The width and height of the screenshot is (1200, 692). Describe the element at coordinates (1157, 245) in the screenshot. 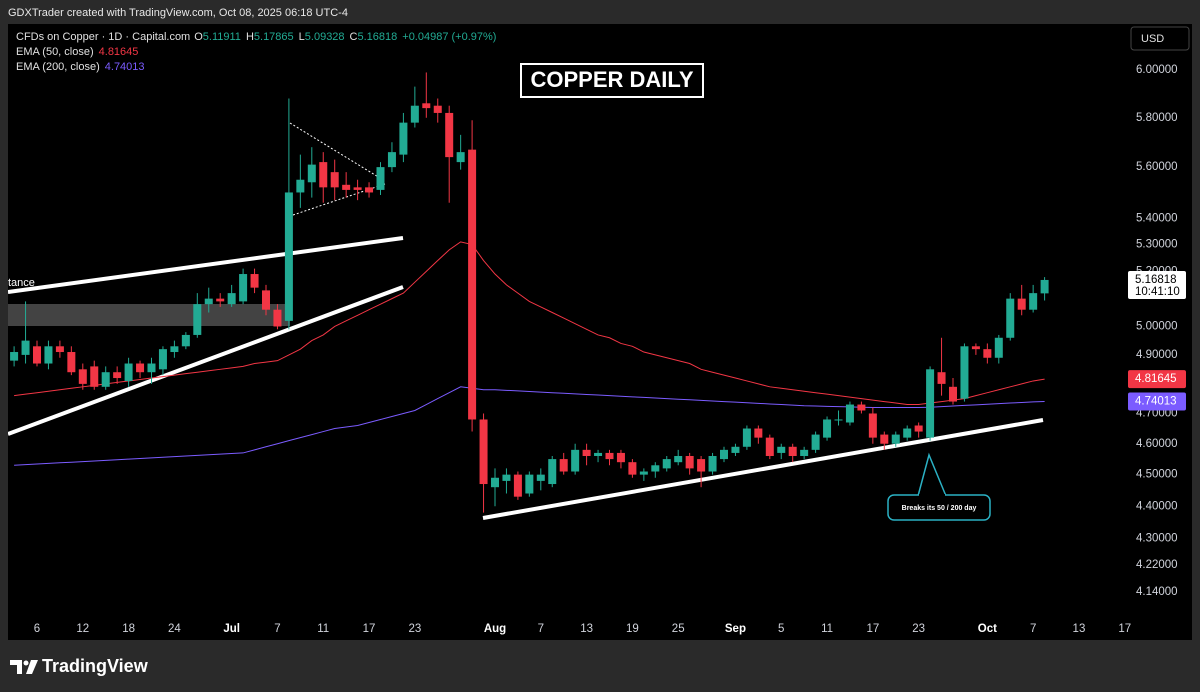

I see `y-tick-label: 5.30000` at that location.